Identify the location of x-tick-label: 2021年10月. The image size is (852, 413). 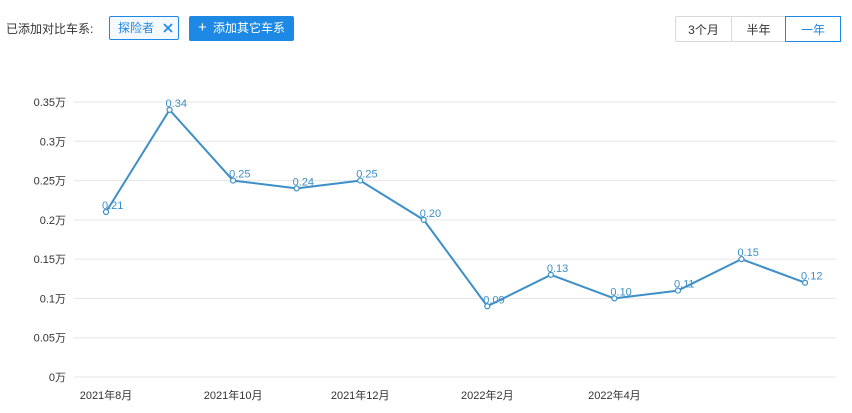
(233, 395).